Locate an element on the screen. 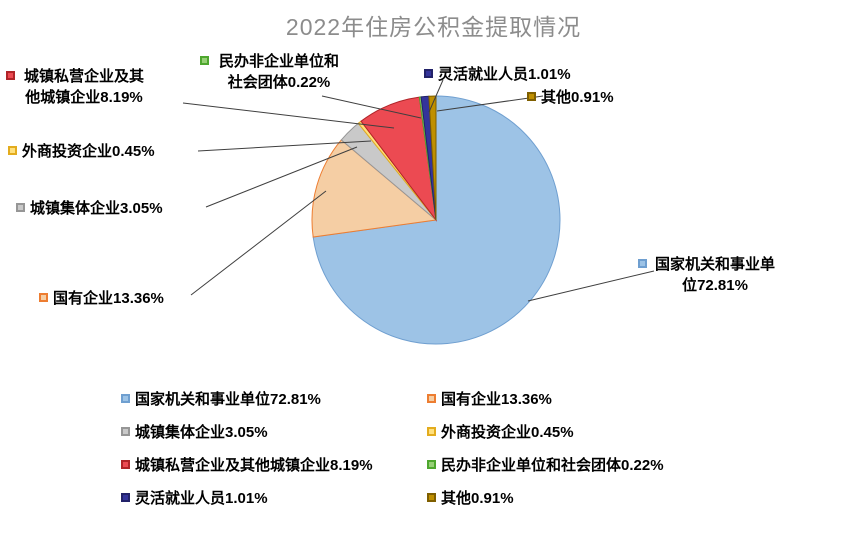  legend-item-ngo: 民办非企业单位和社会团体0.22% is located at coordinates (617, 464).